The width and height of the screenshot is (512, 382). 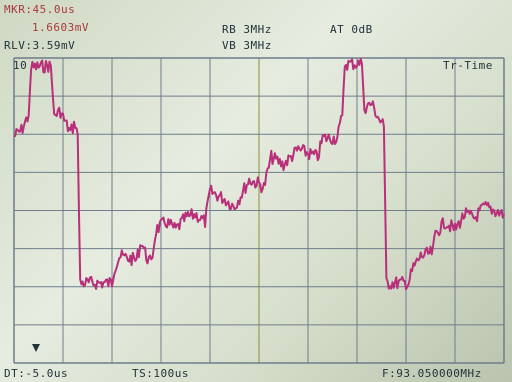 What do you see at coordinates (468, 65) in the screenshot?
I see `mode-readout: Tr-Time` at bounding box center [468, 65].